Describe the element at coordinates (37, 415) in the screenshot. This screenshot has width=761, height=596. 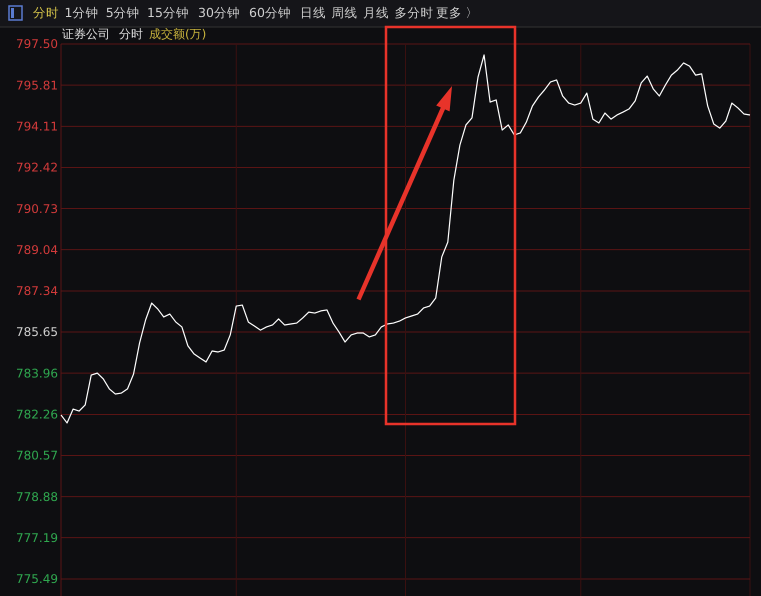
I see `y-tick-label: 782.26` at that location.